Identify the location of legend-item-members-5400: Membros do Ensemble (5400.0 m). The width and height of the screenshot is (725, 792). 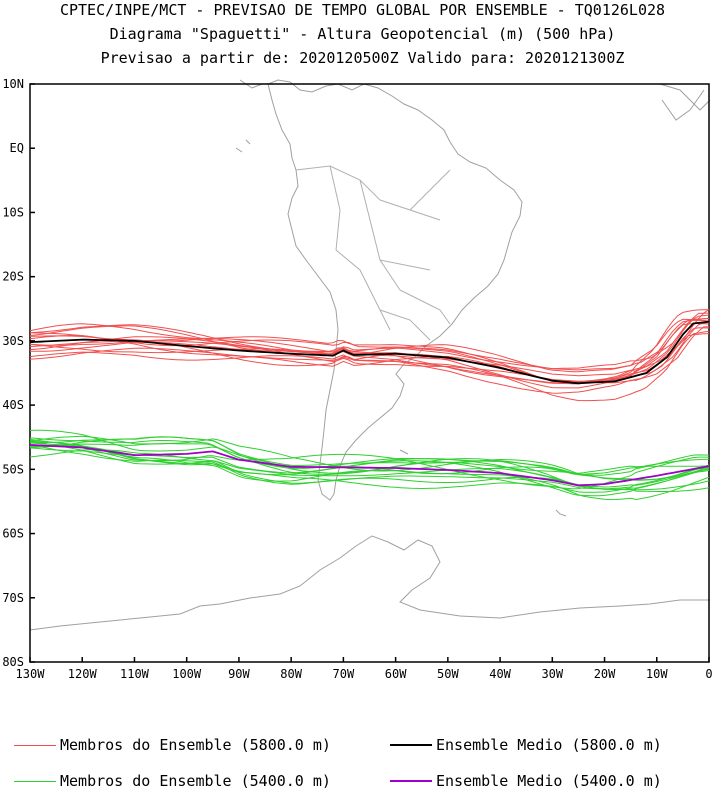
(172, 781).